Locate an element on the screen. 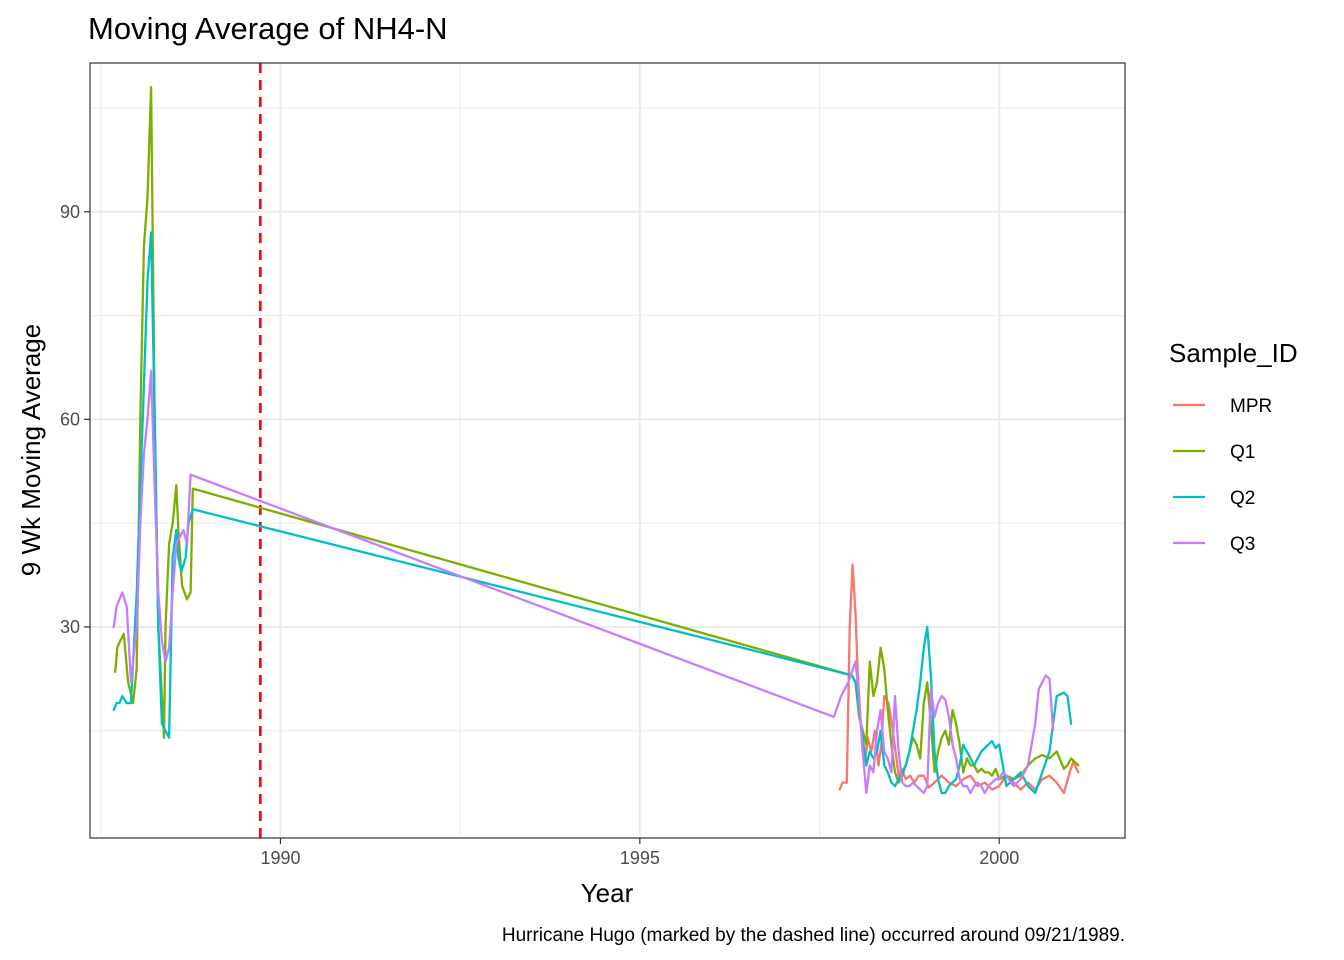  x-tick-label: 2000 is located at coordinates (999, 858).